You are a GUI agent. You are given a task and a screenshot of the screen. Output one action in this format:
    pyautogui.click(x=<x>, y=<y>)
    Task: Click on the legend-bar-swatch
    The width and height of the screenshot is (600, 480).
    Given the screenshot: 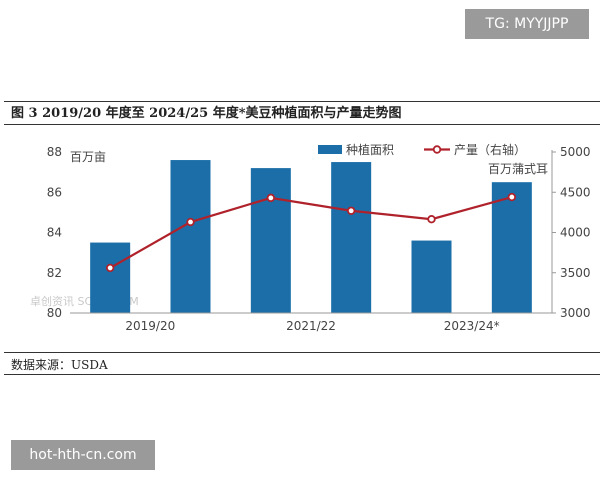 What is the action you would take?
    pyautogui.click(x=330, y=149)
    